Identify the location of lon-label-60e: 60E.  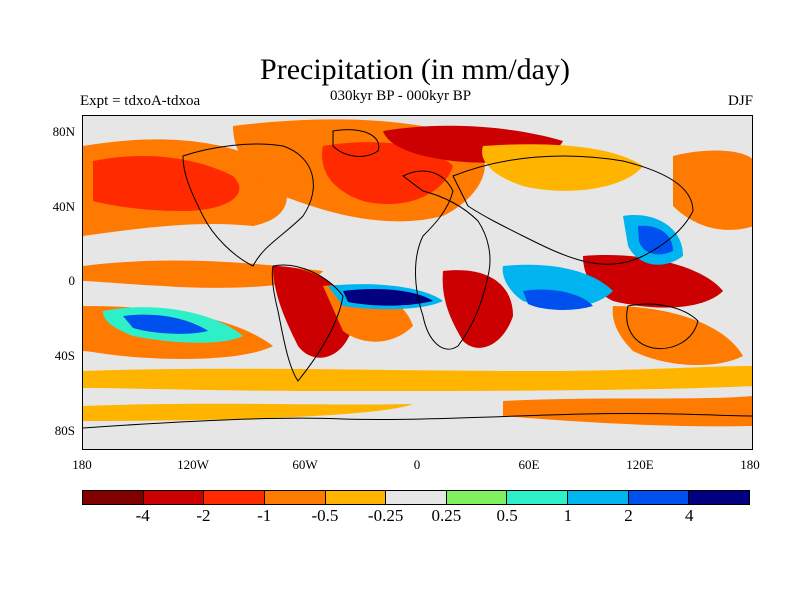
(529, 464).